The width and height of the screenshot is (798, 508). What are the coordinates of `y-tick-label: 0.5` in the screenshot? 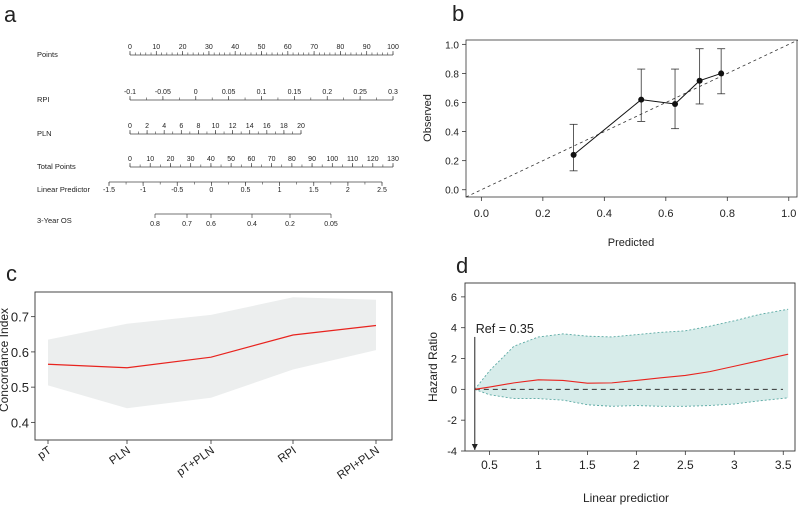 It's located at (20, 387).